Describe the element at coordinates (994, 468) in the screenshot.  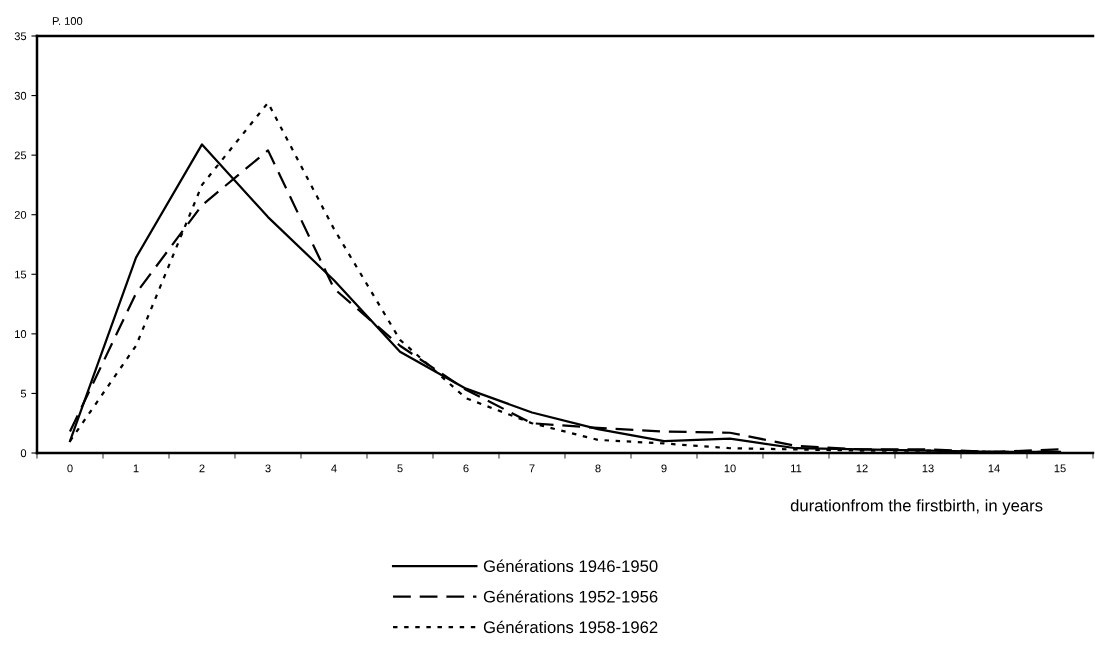
I see `x-tick-label: 14` at that location.